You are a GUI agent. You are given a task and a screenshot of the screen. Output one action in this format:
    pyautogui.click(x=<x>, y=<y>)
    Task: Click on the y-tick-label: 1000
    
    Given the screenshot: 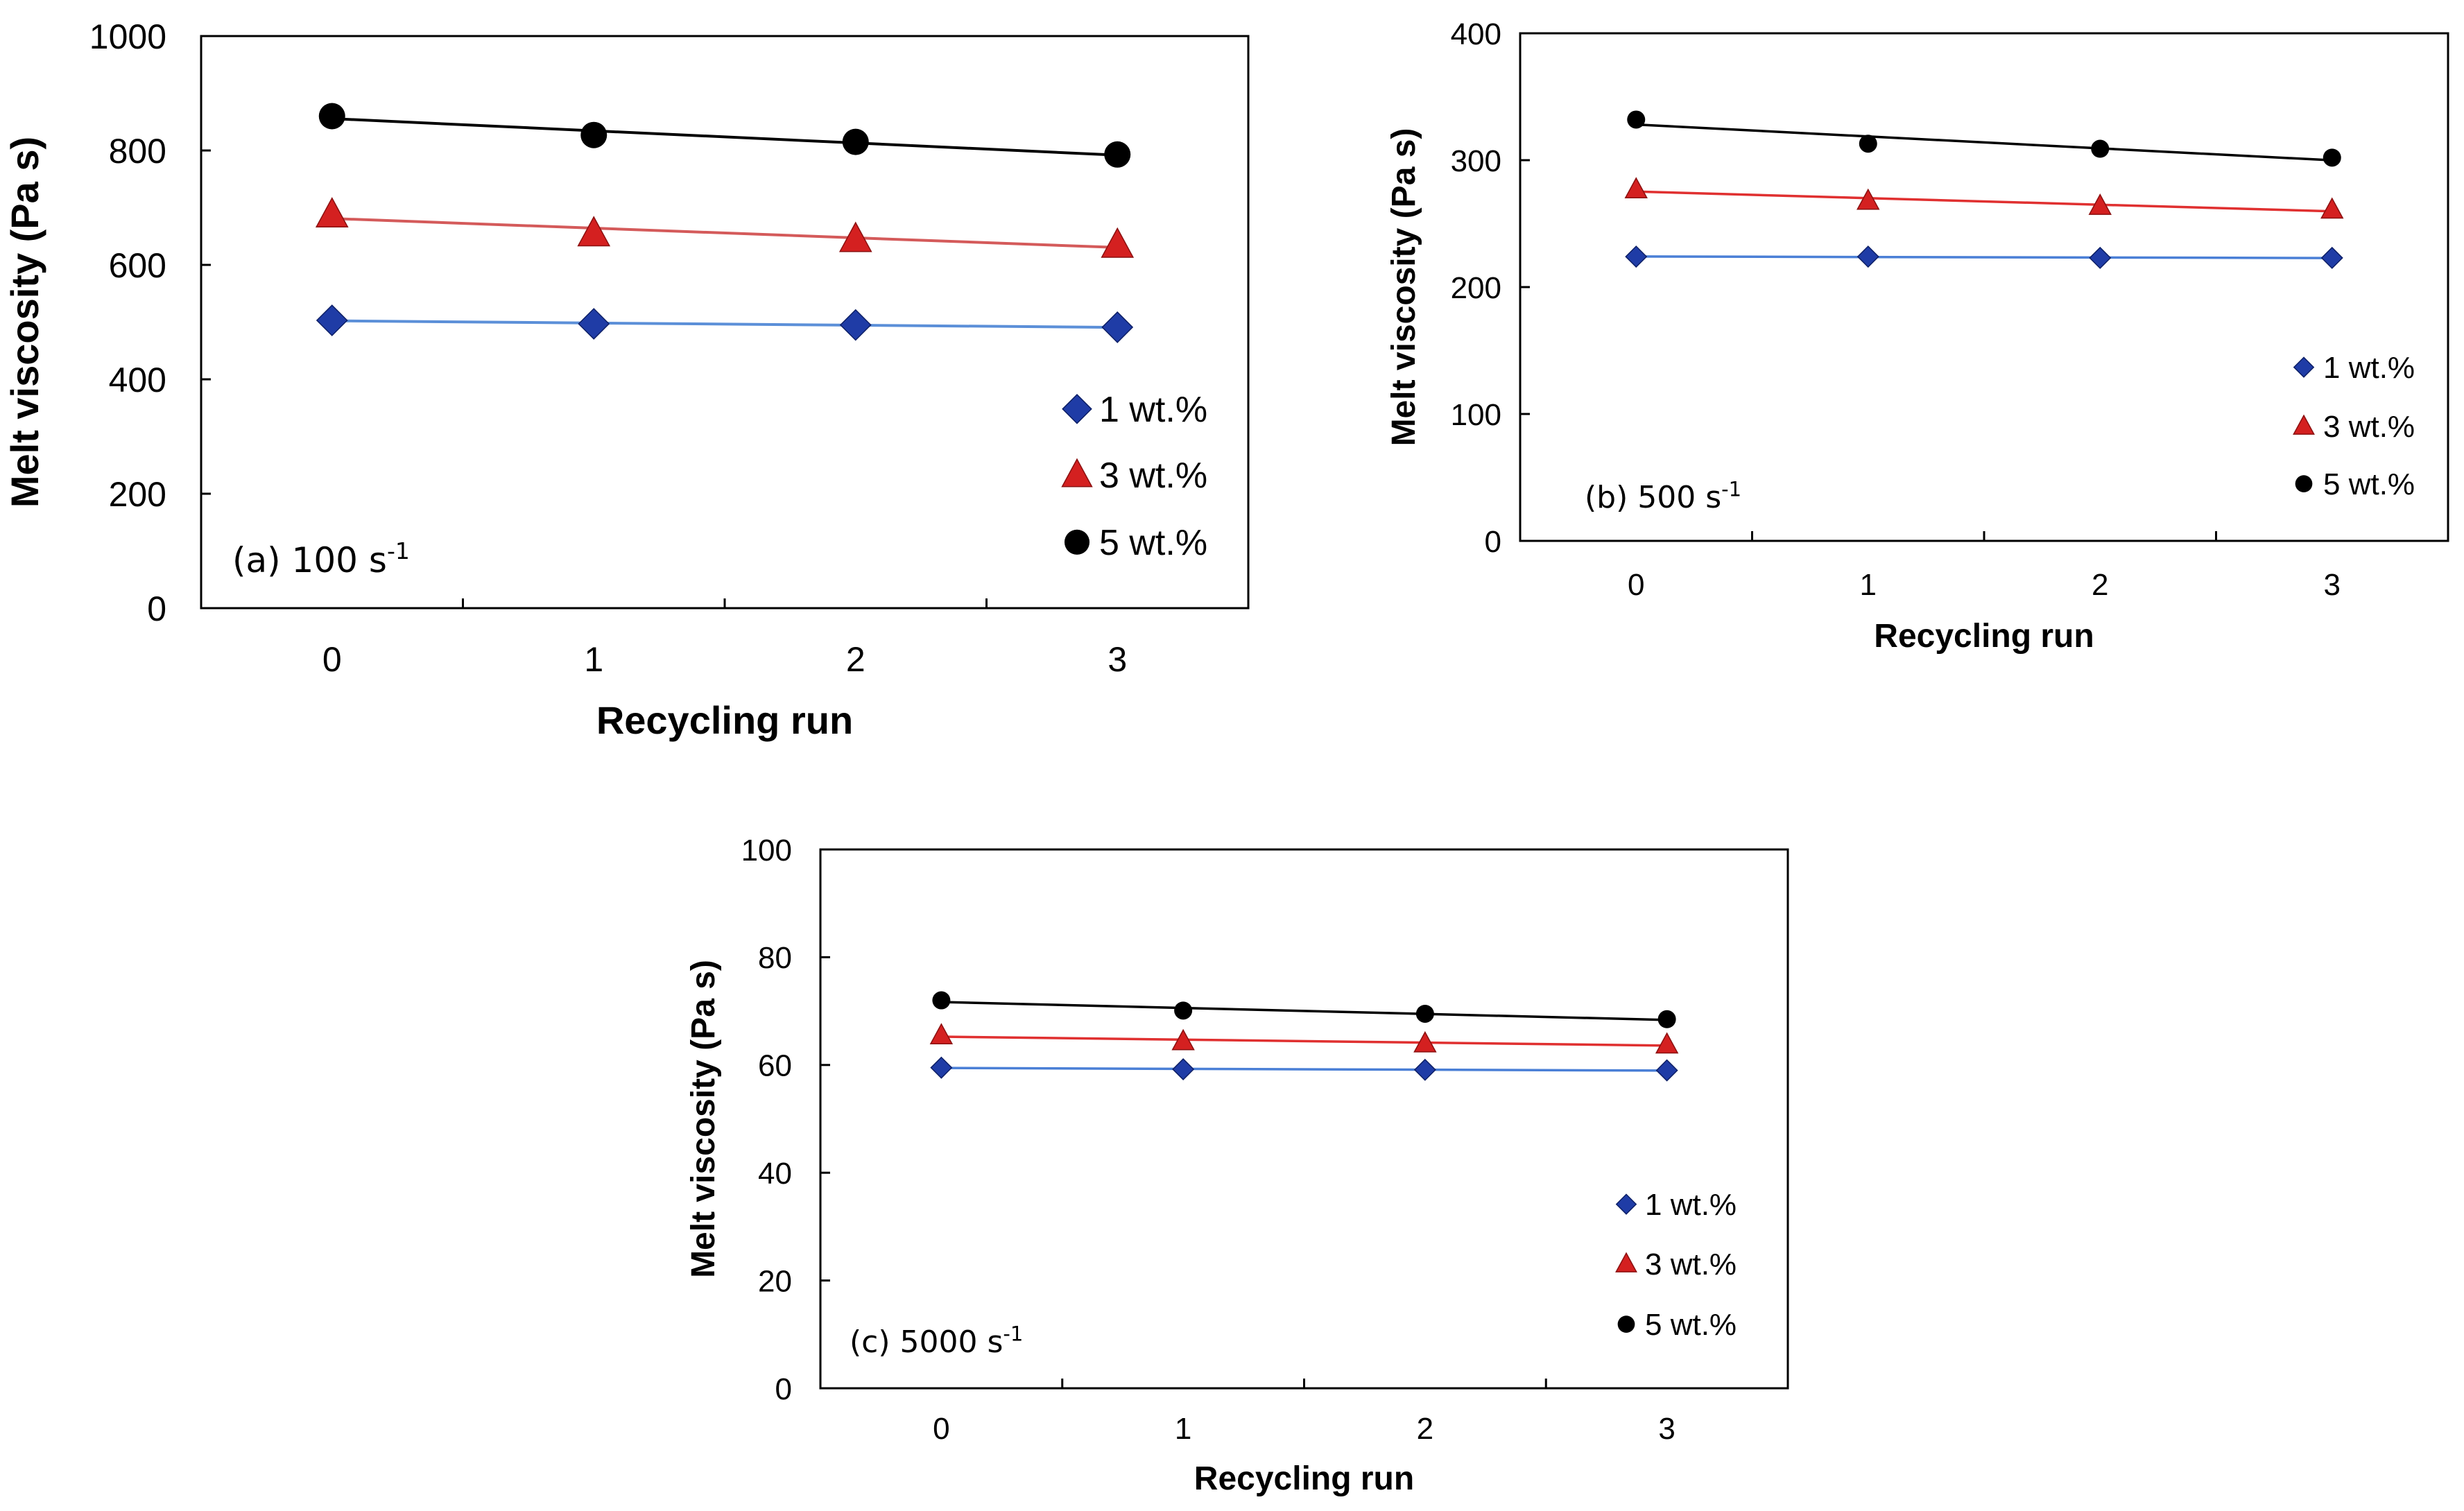 What is the action you would take?
    pyautogui.click(x=128, y=36)
    